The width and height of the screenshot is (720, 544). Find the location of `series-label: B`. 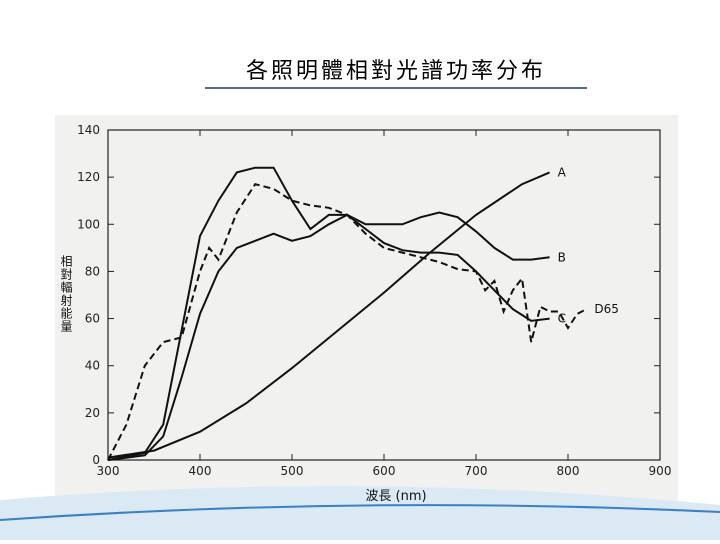

series-label: B is located at coordinates (562, 257).